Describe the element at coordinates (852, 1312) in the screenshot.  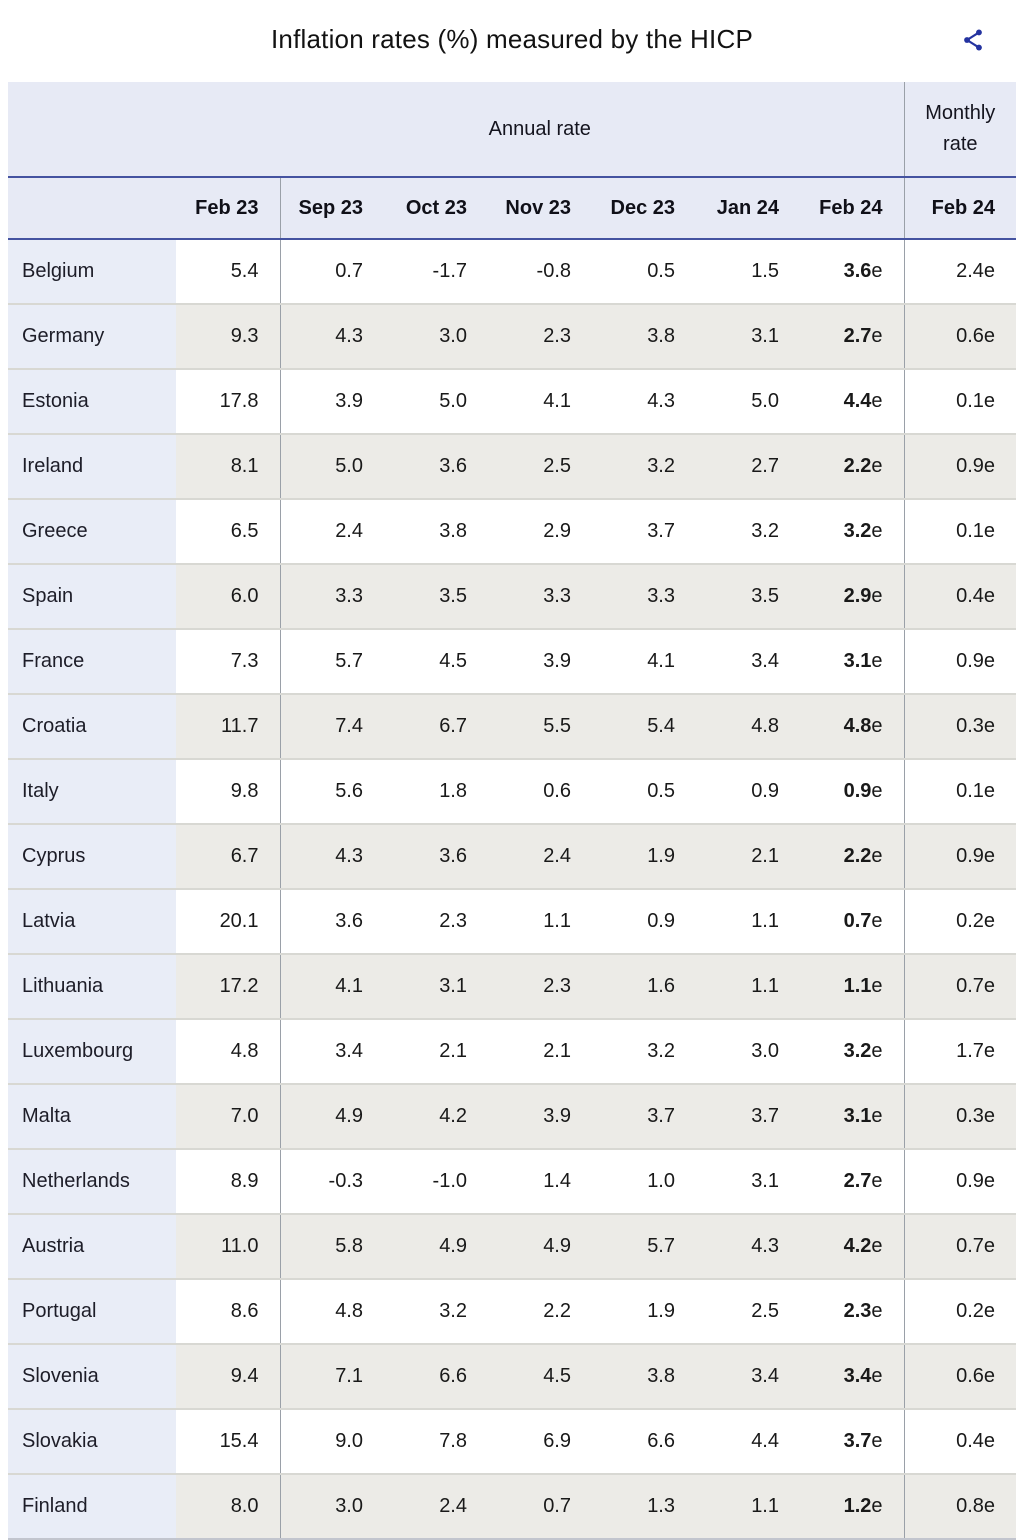
I see `value-cell-feb24: 2.3e` at that location.